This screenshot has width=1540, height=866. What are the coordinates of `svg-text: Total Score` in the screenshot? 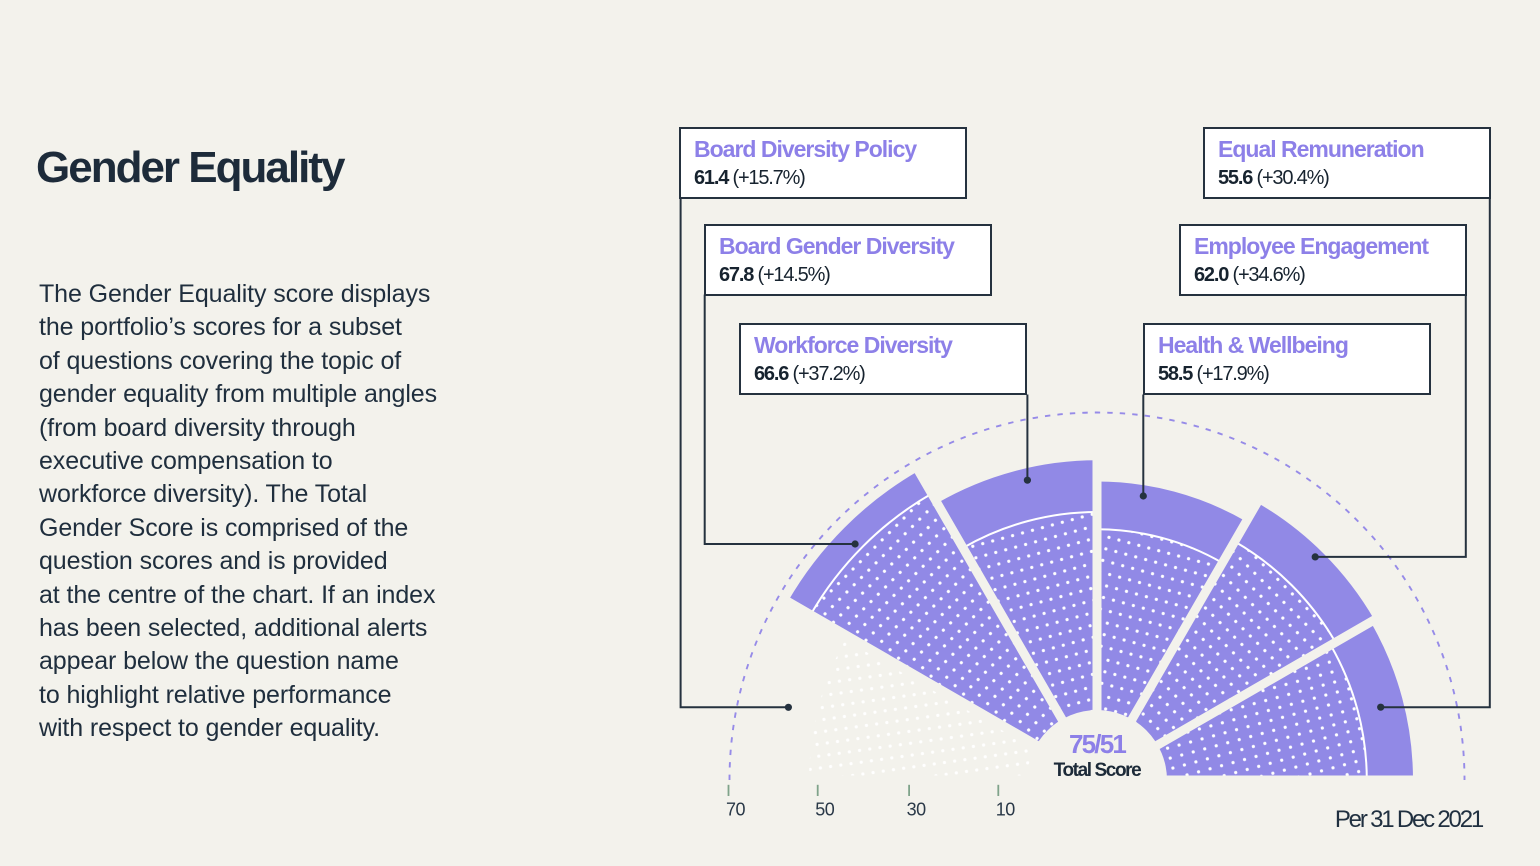 It's located at (1097, 770).